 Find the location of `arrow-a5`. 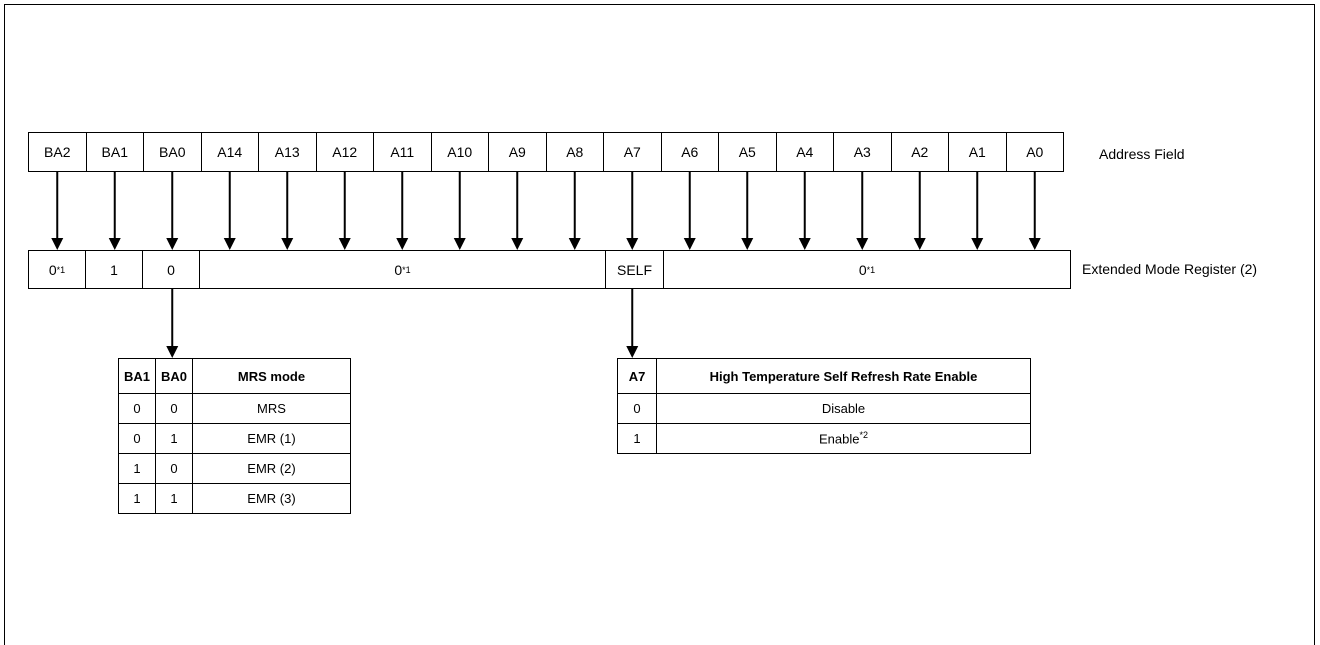

arrow-a5 is located at coordinates (747, 211).